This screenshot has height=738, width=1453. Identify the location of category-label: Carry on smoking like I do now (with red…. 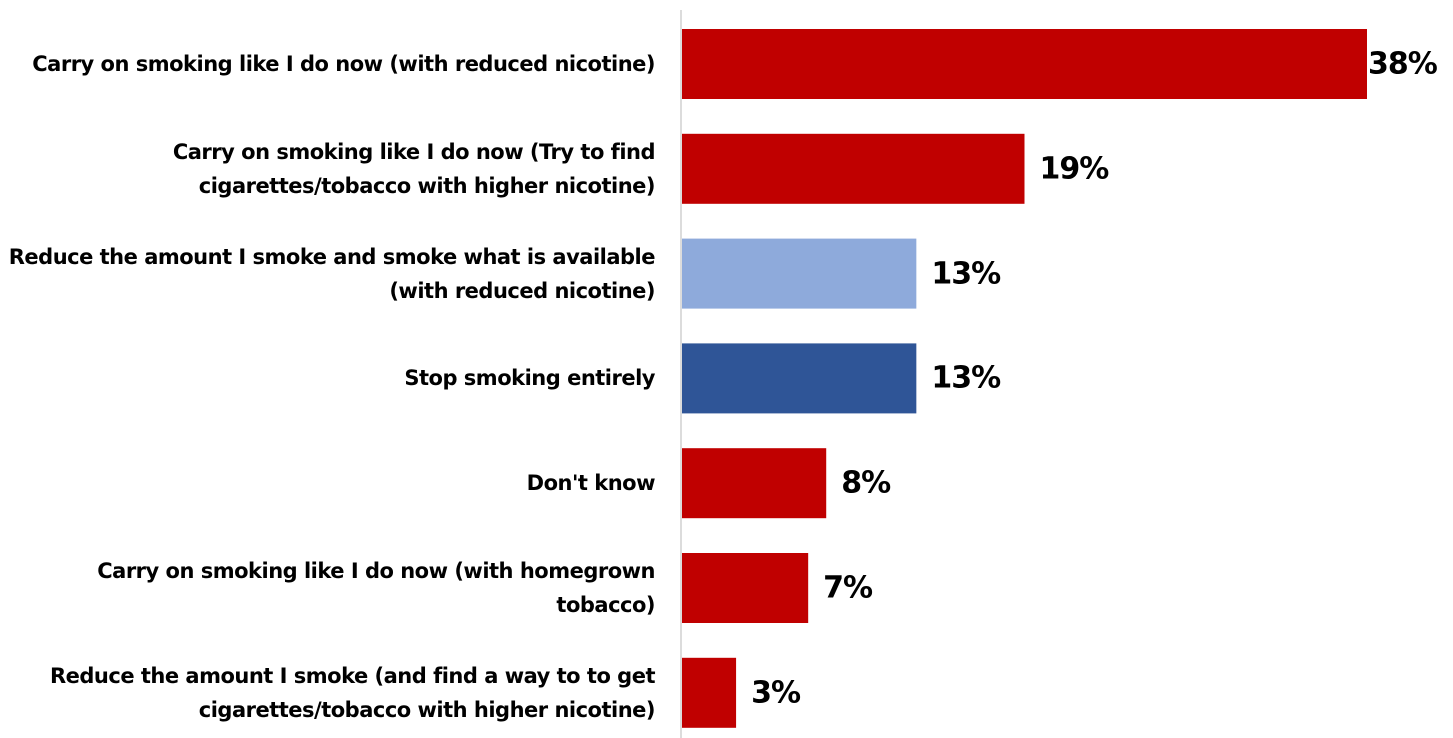
(343, 64).